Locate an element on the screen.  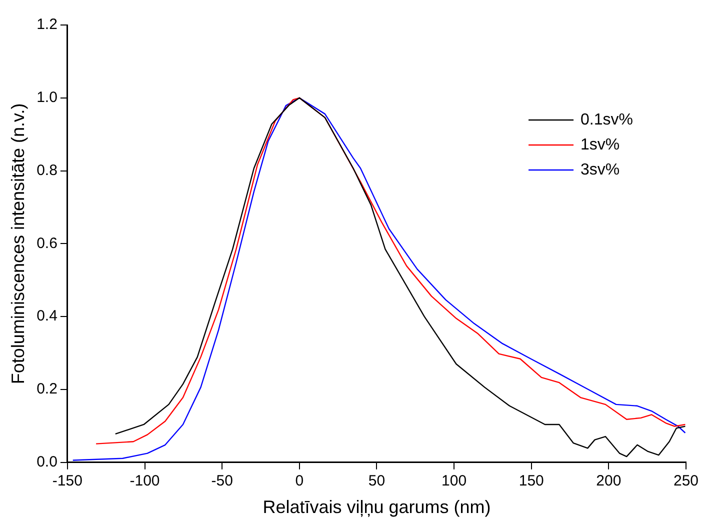
x-tick-label: -50 is located at coordinates (222, 481).